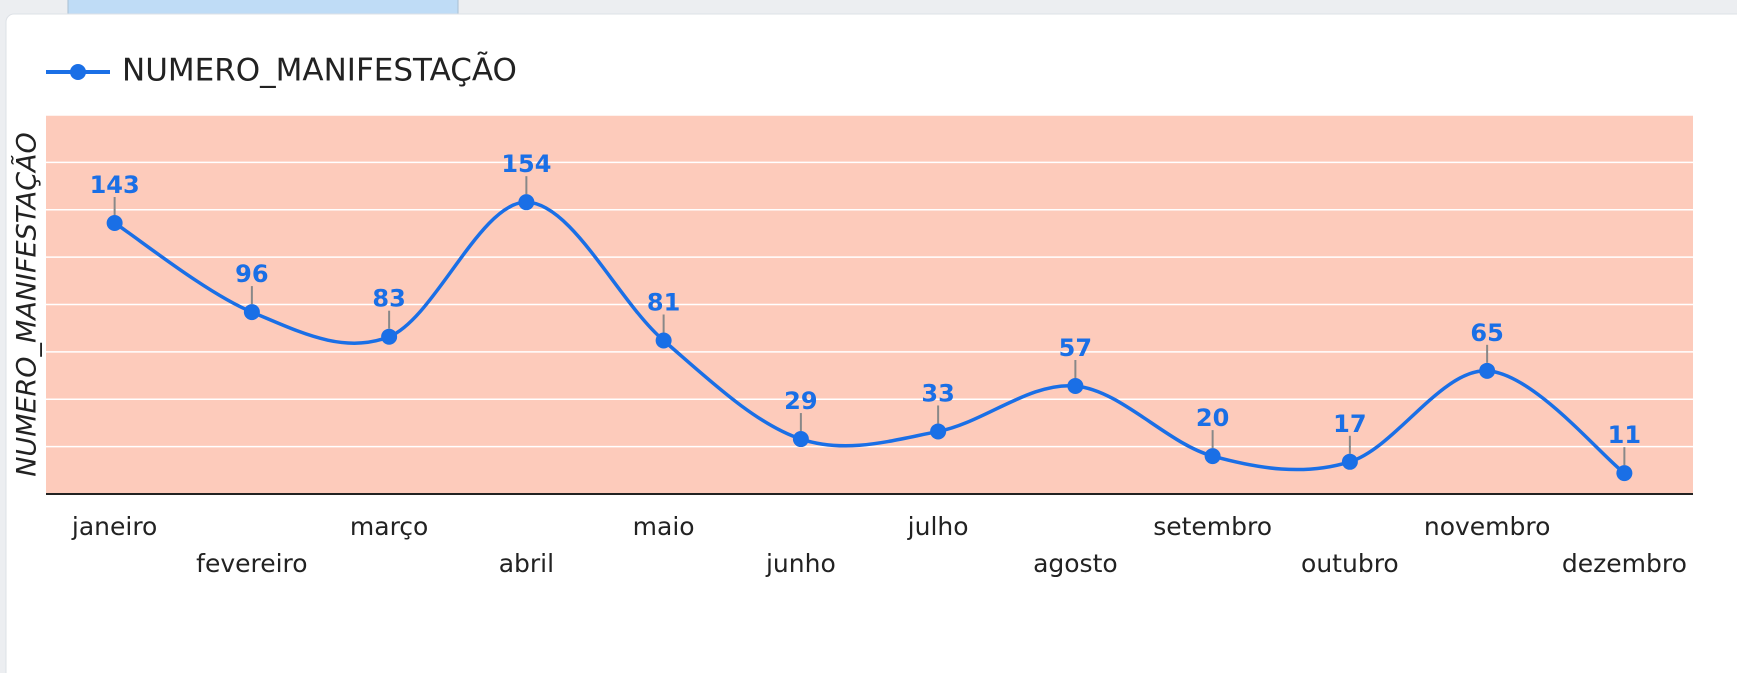  Describe the element at coordinates (251, 563) in the screenshot. I see `x-tick-label: fevereiro` at that location.